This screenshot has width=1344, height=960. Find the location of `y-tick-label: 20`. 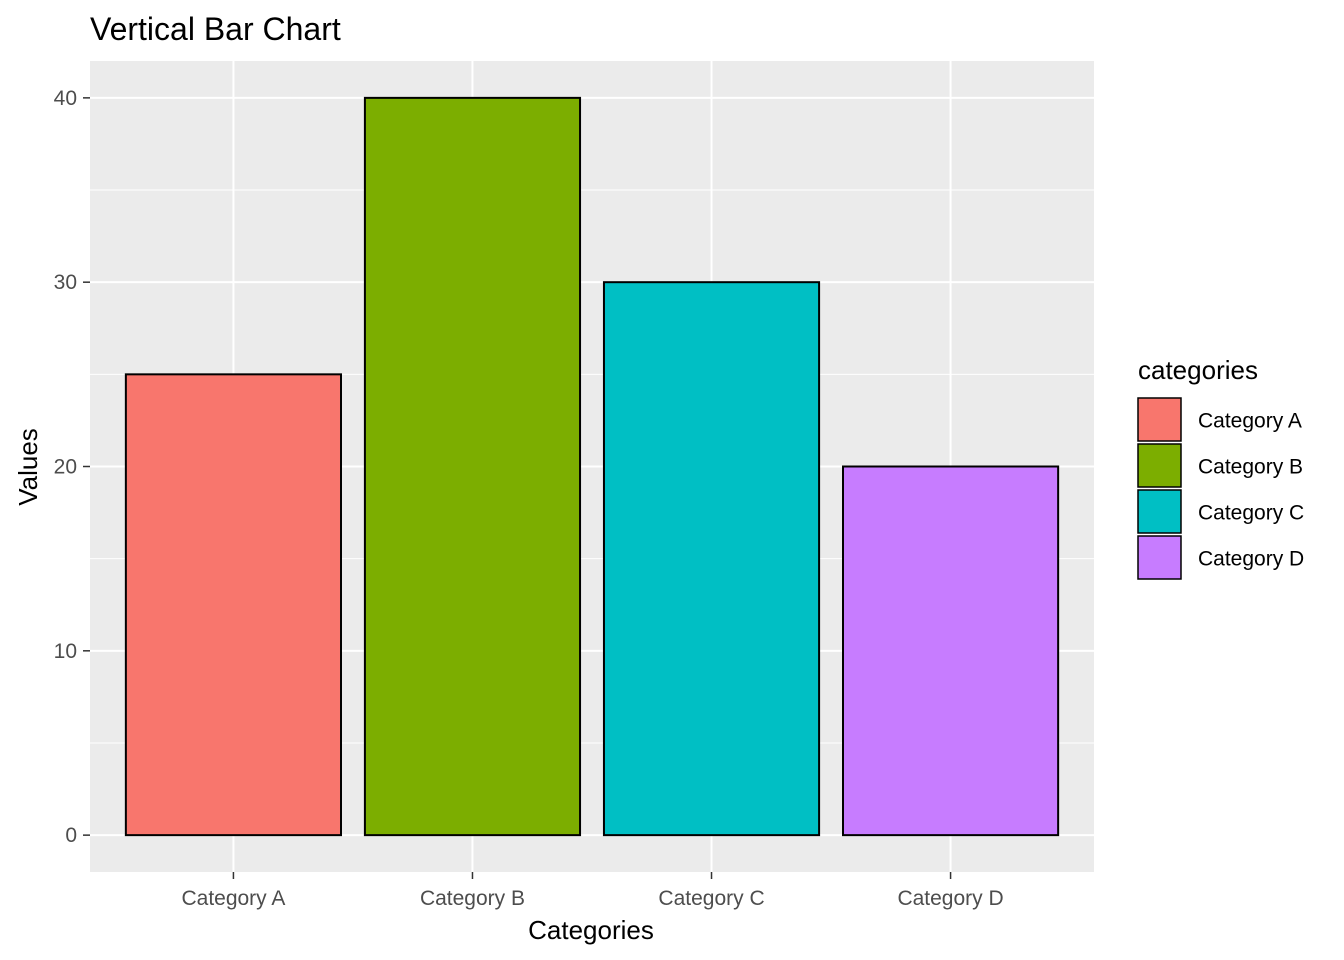

y-tick-label: 20 is located at coordinates (65, 467).